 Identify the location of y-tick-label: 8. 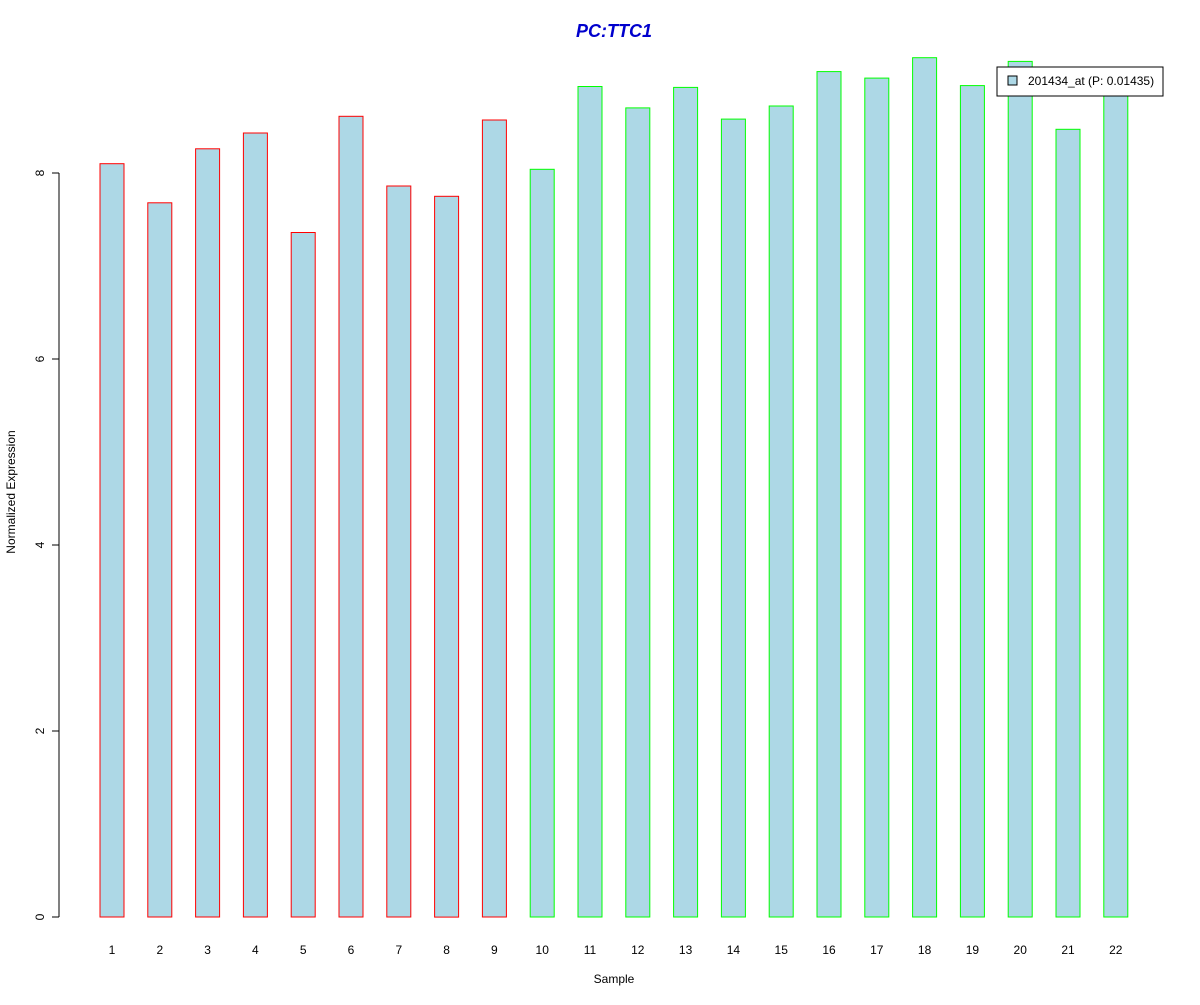
(40, 172).